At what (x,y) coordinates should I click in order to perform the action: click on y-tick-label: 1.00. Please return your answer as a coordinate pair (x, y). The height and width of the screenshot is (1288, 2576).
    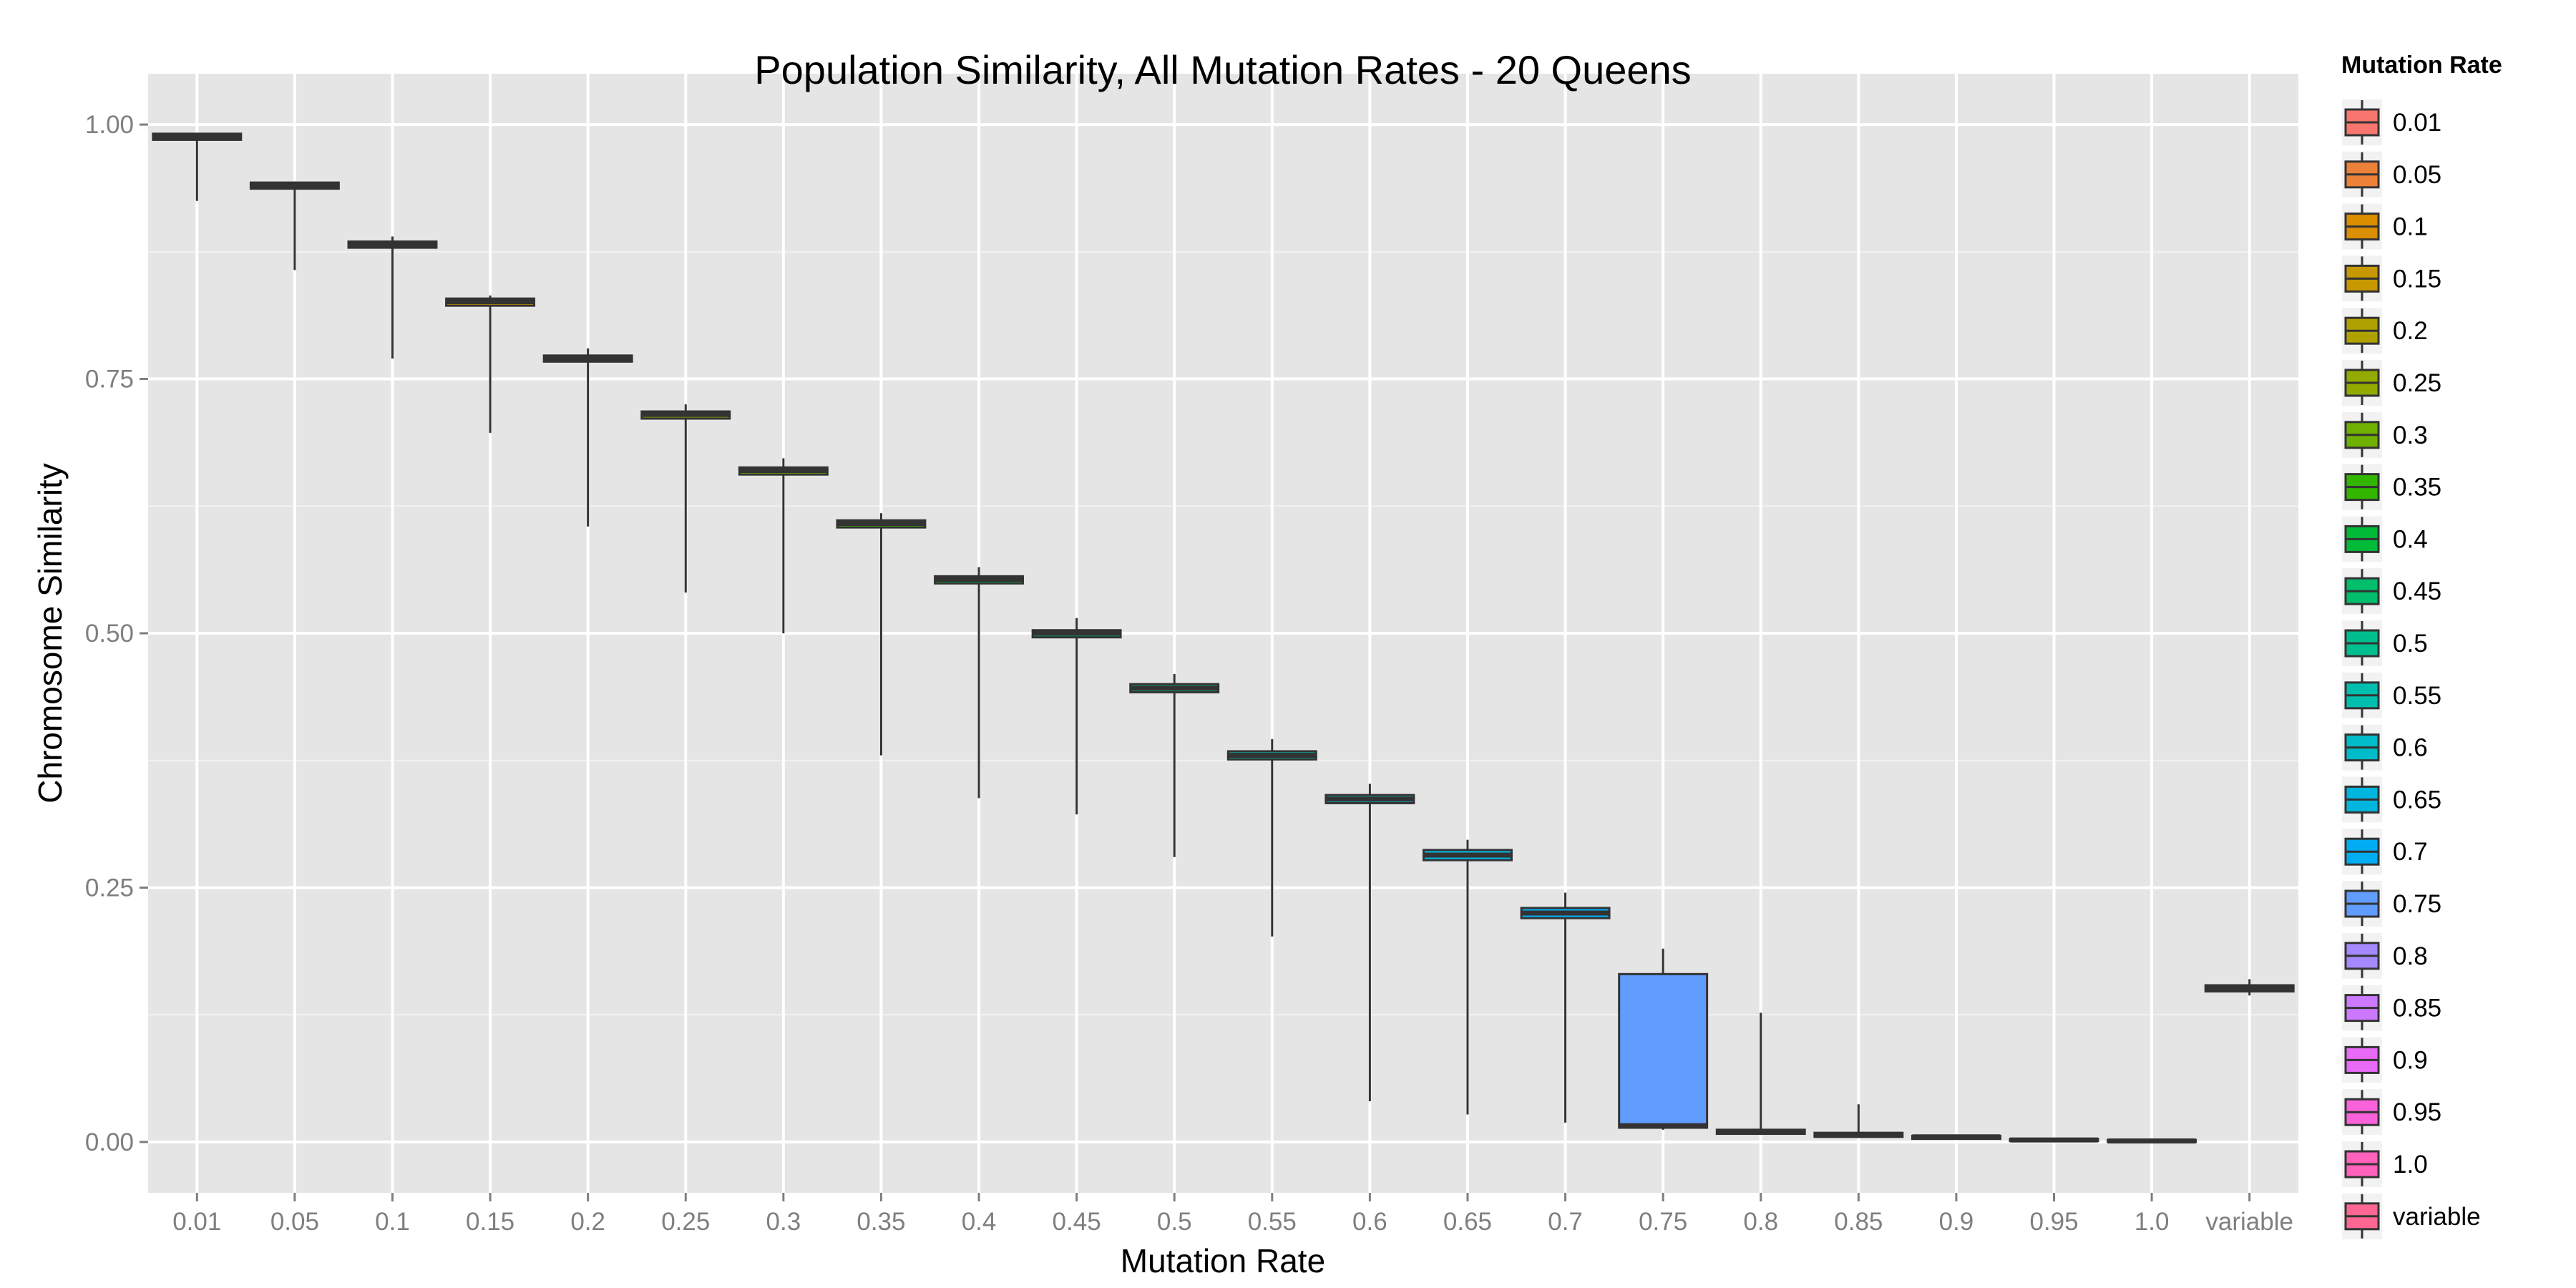
    Looking at the image, I should click on (109, 125).